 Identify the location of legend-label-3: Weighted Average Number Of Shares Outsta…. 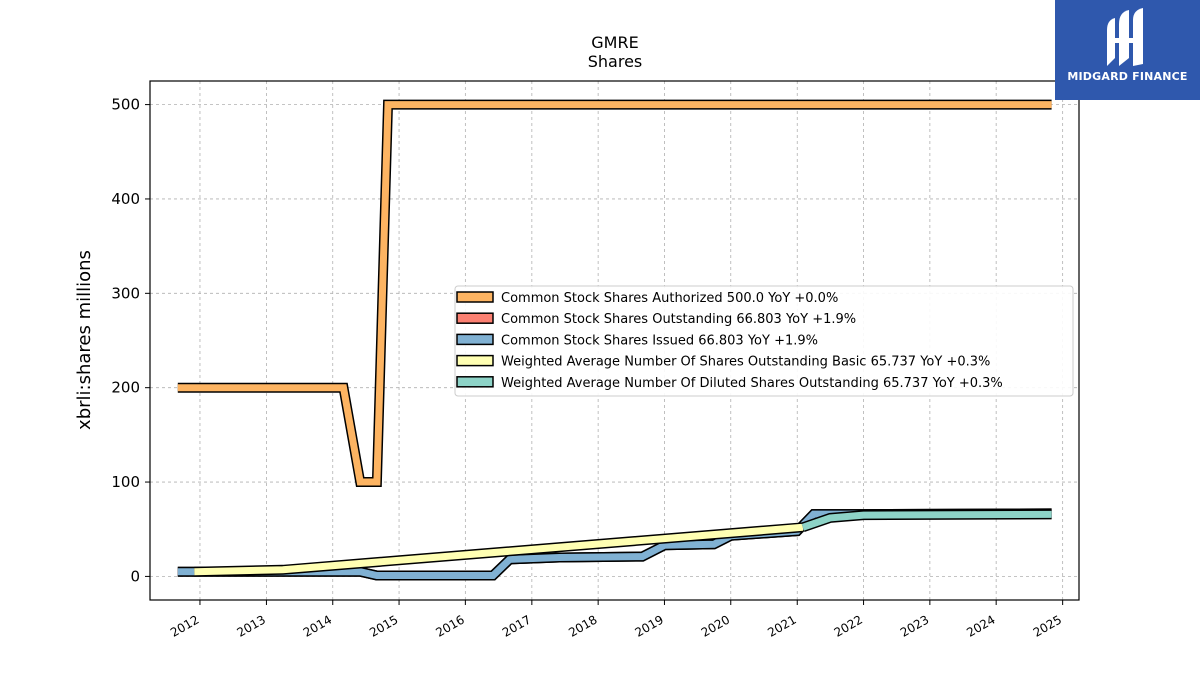
(745, 362).